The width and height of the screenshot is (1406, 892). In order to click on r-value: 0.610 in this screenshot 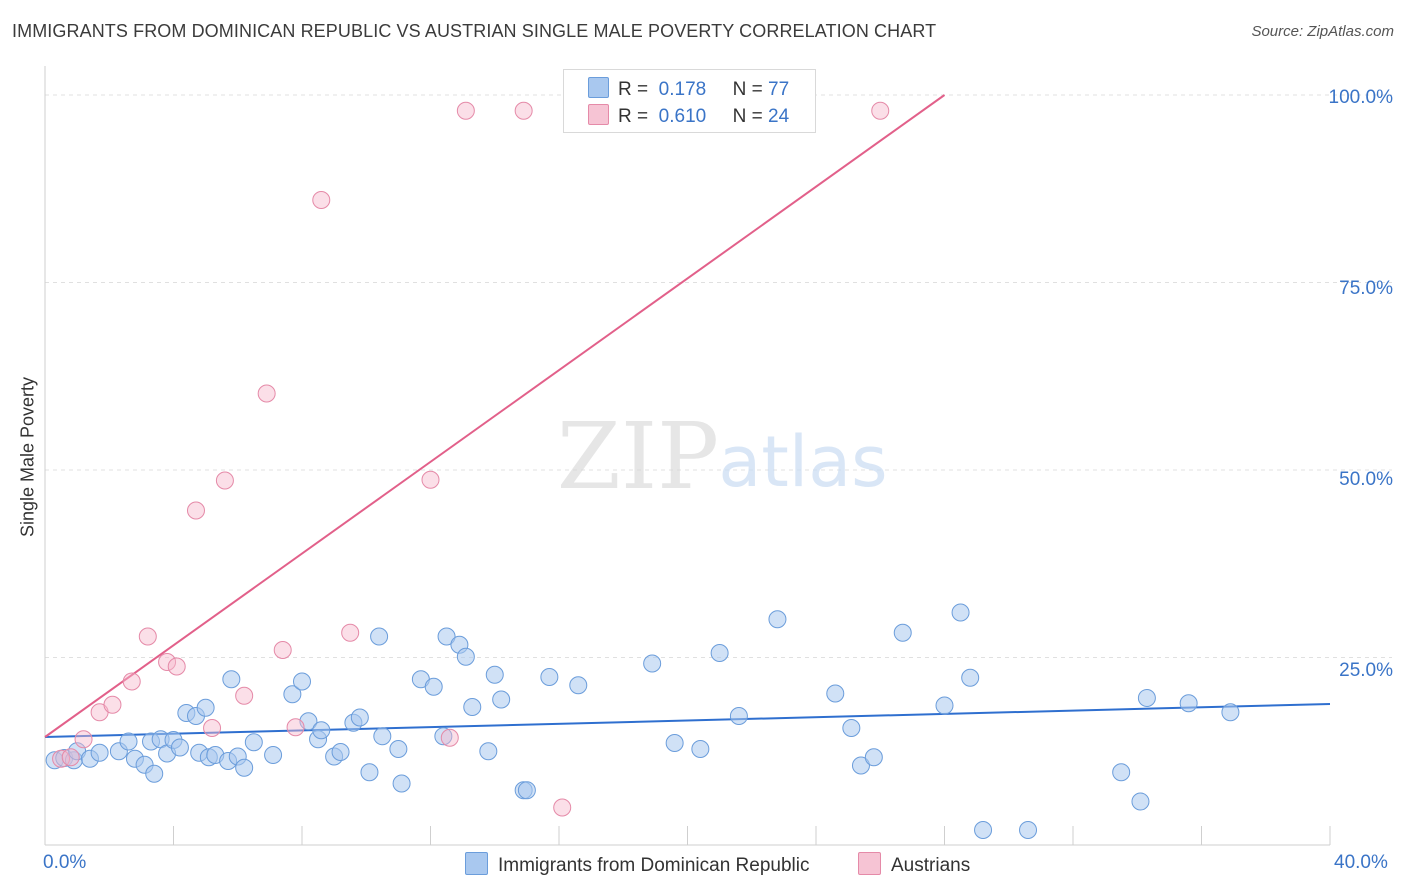, I will do `click(682, 116)`.